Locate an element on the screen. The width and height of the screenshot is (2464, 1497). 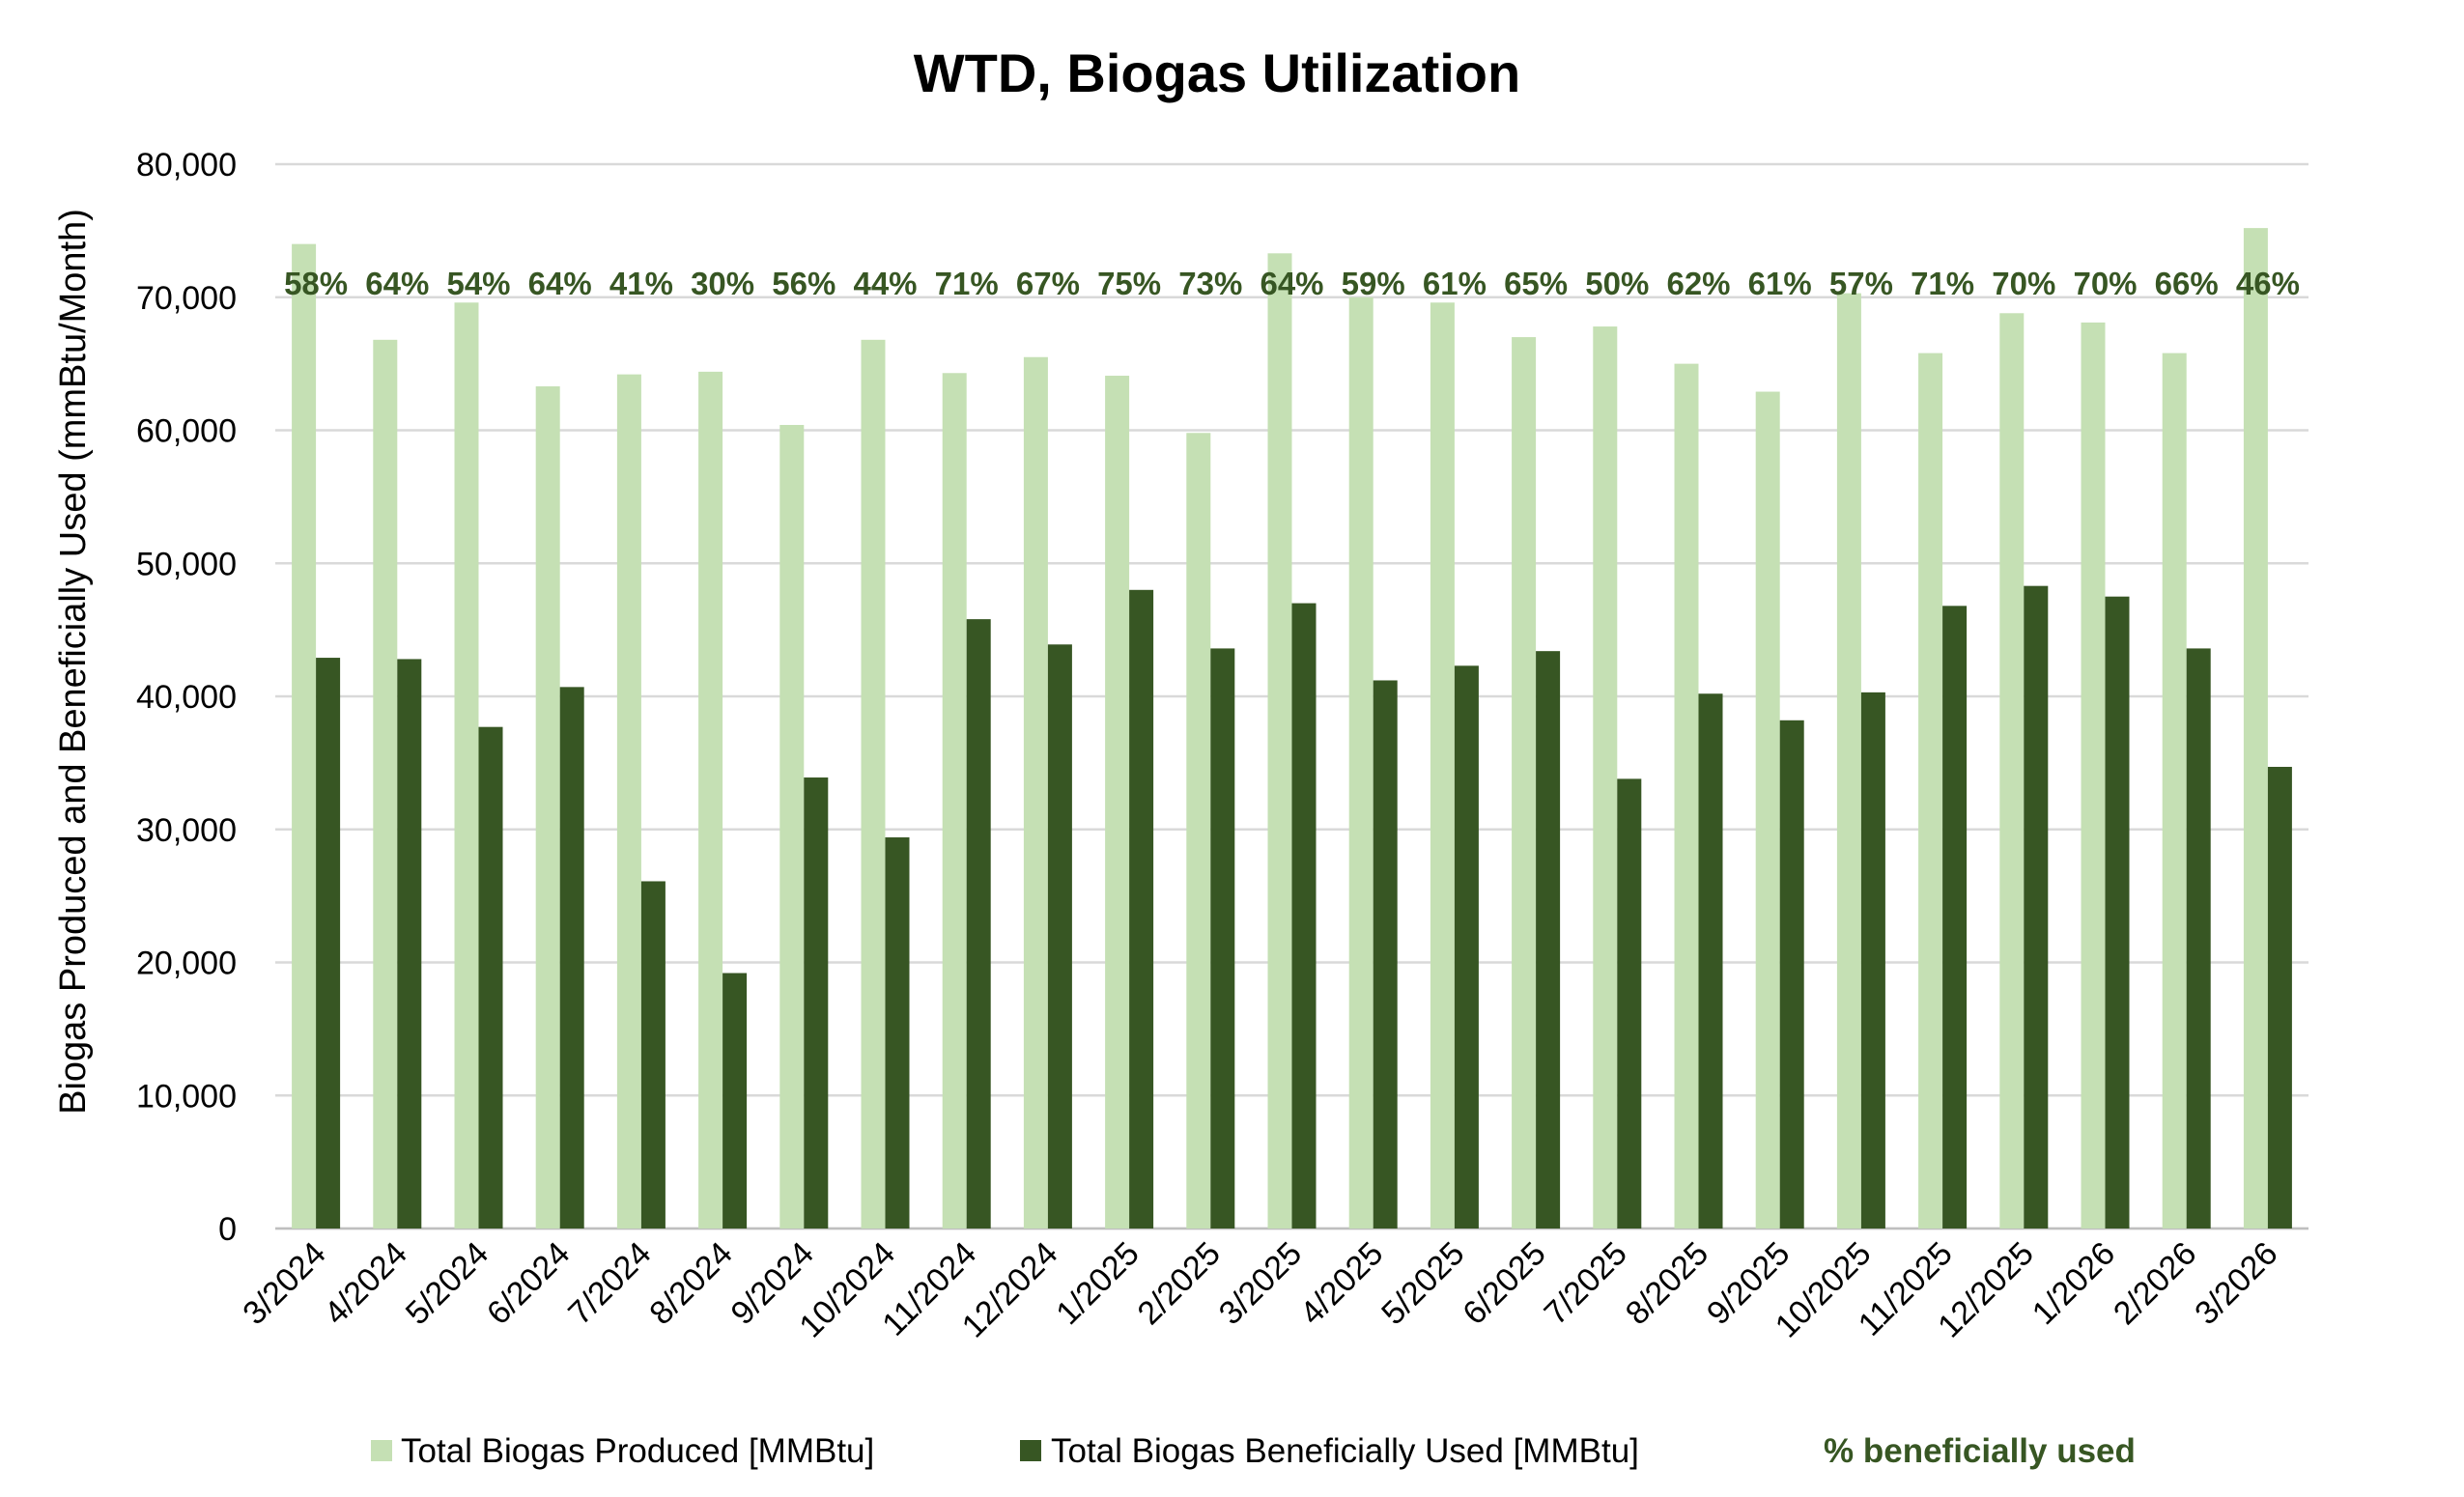
percent-label: 50% is located at coordinates (1617, 283).